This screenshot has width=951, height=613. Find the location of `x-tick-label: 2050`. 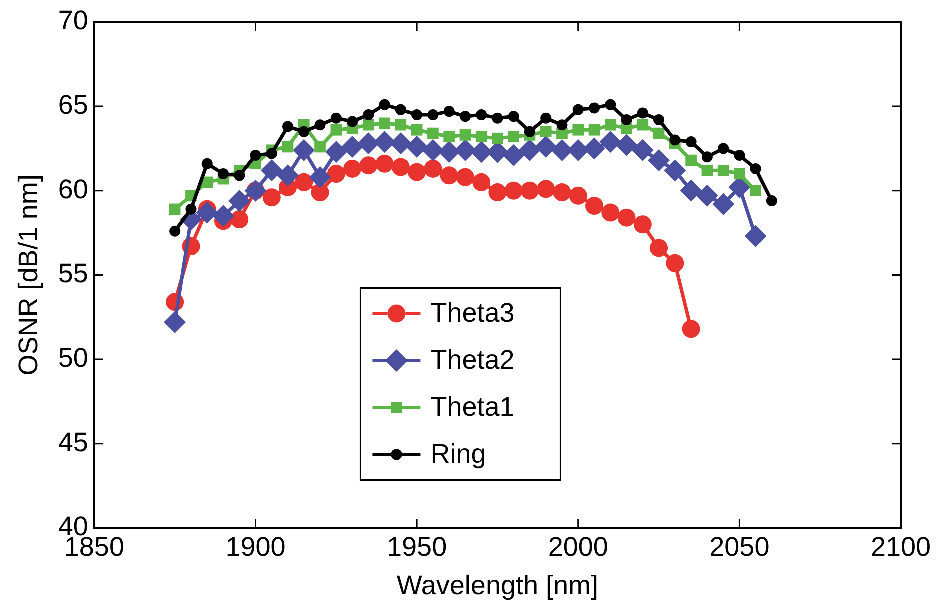

x-tick-label: 2050 is located at coordinates (740, 547).